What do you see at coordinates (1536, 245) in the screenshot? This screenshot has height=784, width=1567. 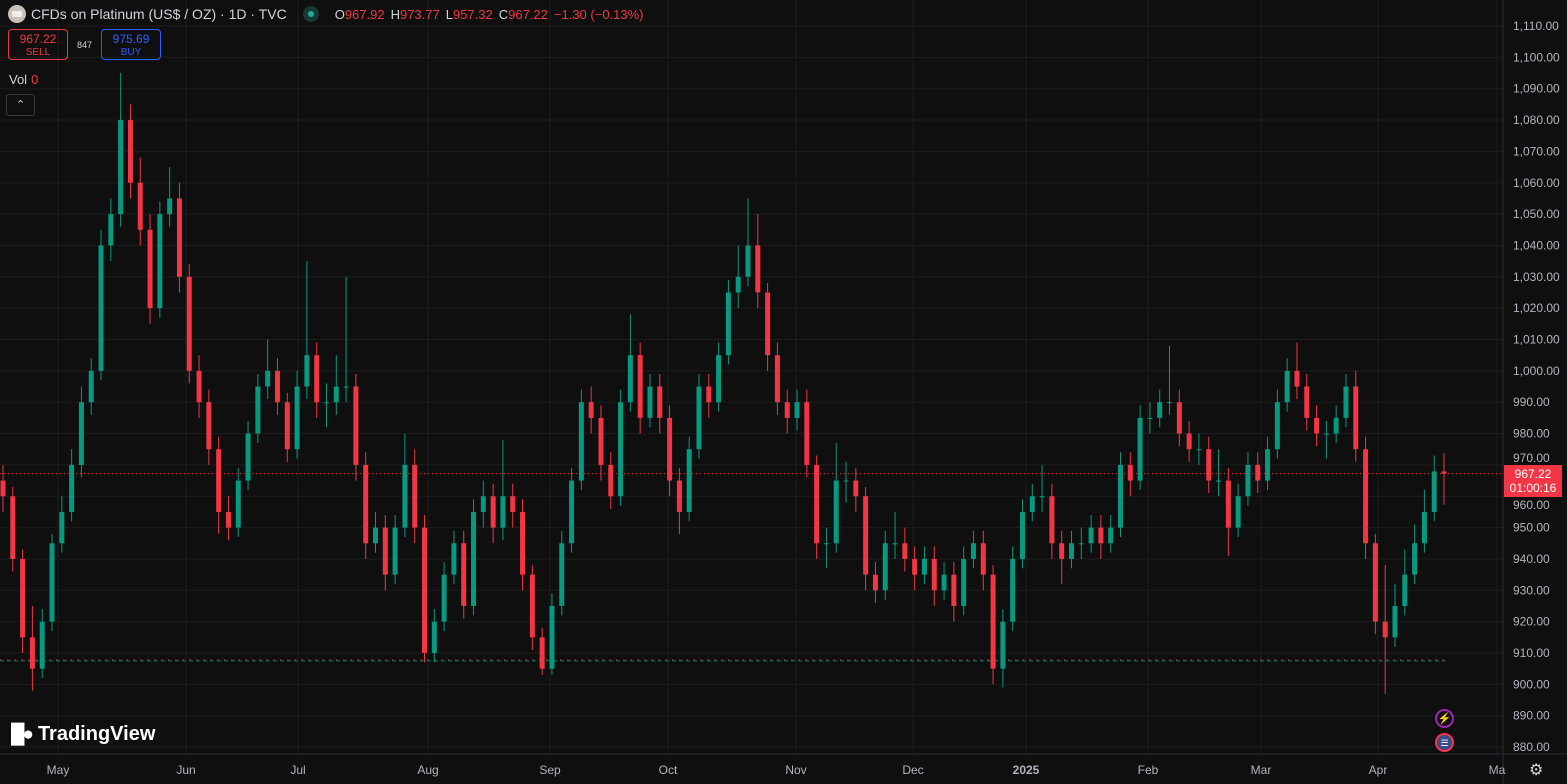 I see `price-tick-label: 1,040.00` at bounding box center [1536, 245].